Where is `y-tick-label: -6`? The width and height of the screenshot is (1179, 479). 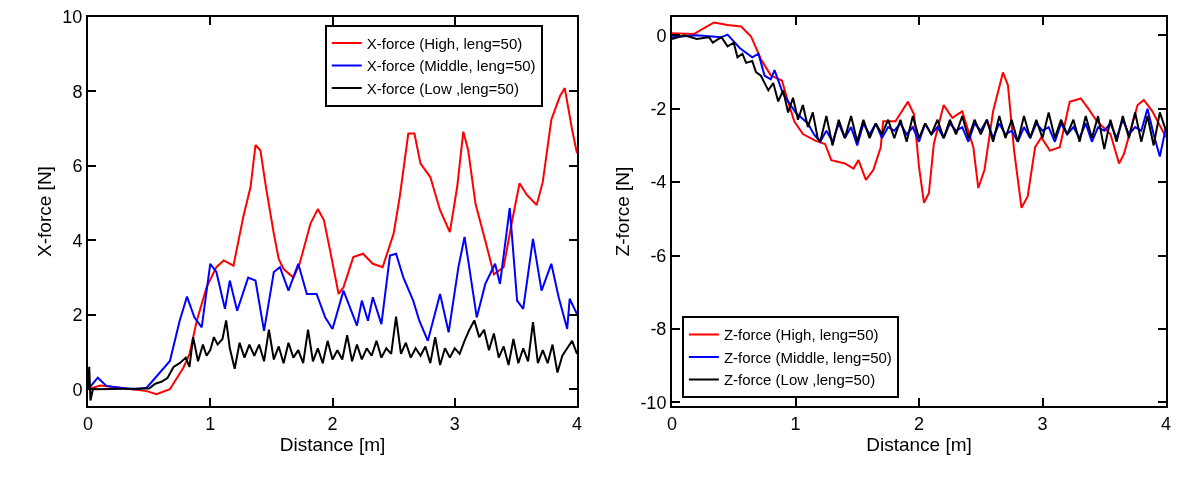 y-tick-label: -6 is located at coordinates (658, 255).